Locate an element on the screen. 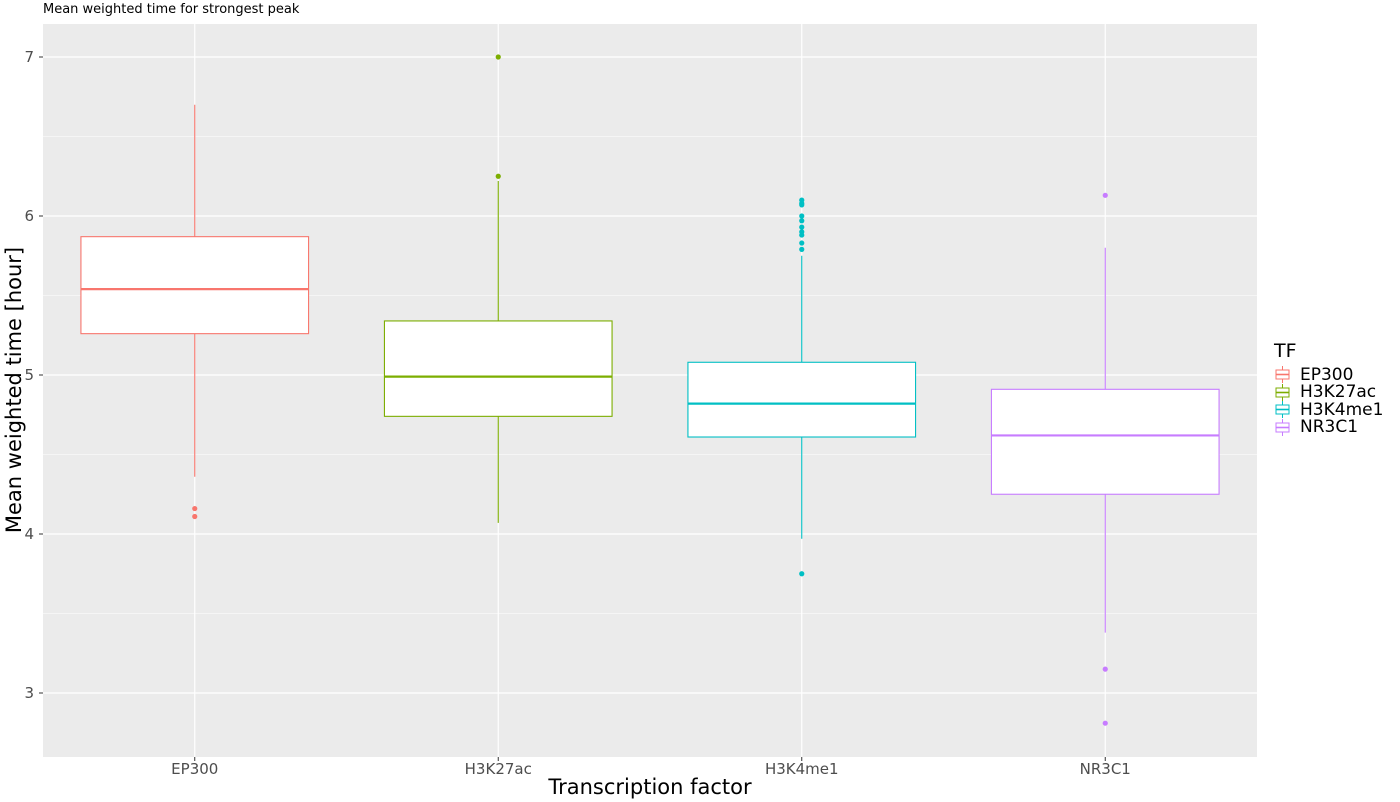 The width and height of the screenshot is (1400, 802). chart-title: Mean weighted time for strongest peak is located at coordinates (171, 9).